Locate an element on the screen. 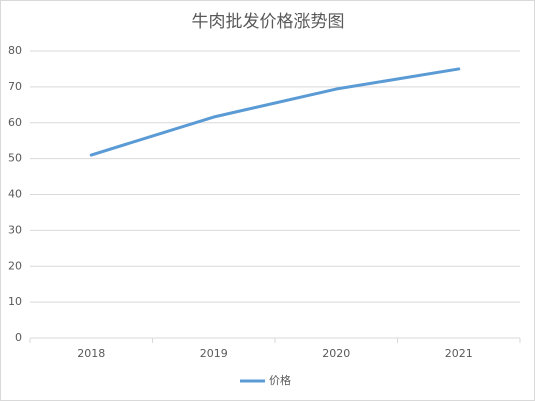 This screenshot has height=401, width=535. x-tick-label: 2019 is located at coordinates (214, 353).